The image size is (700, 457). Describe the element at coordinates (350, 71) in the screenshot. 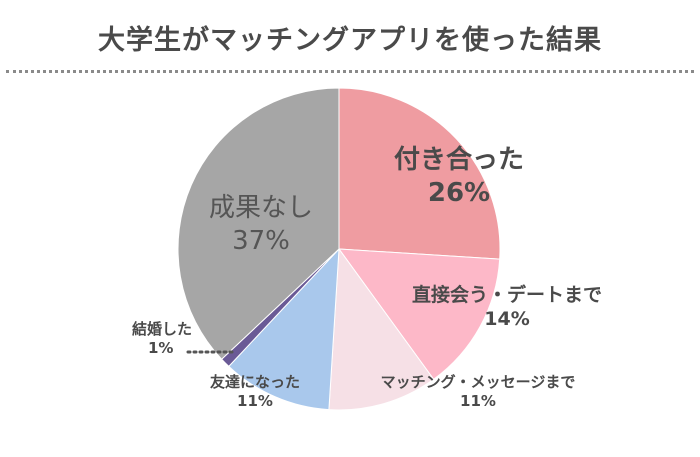

I see `title-divider` at that location.